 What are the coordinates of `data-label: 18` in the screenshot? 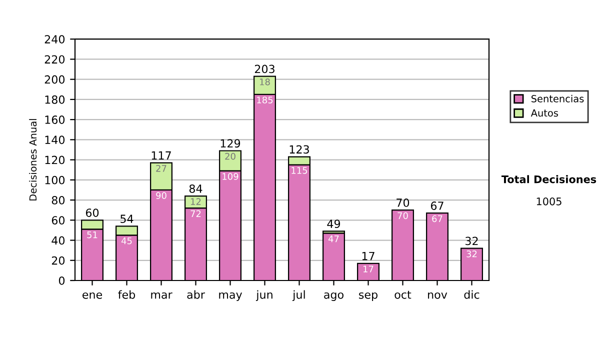 It's located at (265, 82).